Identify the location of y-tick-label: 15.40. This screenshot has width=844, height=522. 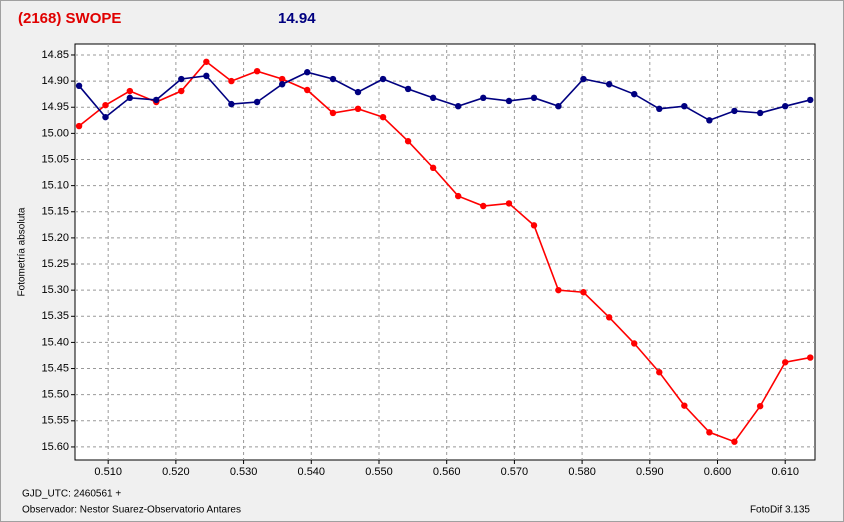
(55, 342).